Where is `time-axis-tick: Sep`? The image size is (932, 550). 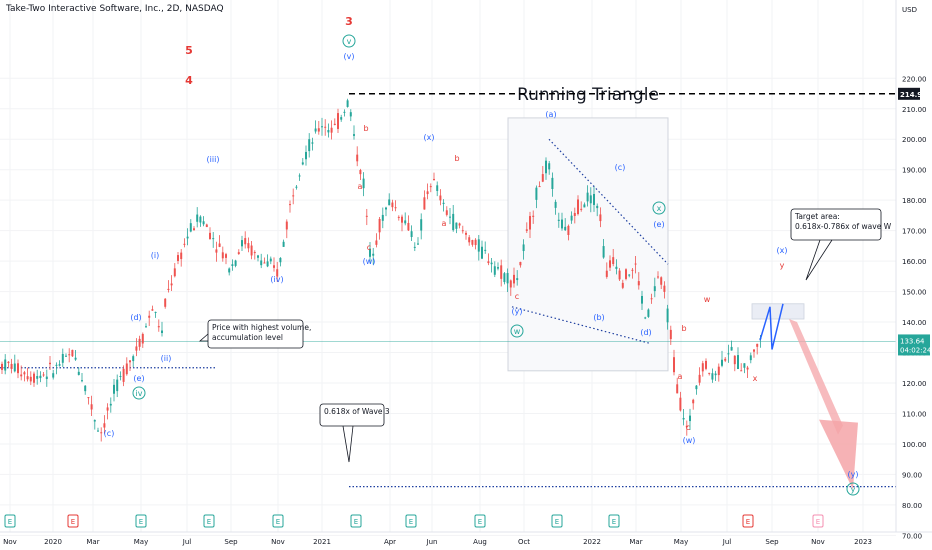 time-axis-tick: Sep is located at coordinates (231, 542).